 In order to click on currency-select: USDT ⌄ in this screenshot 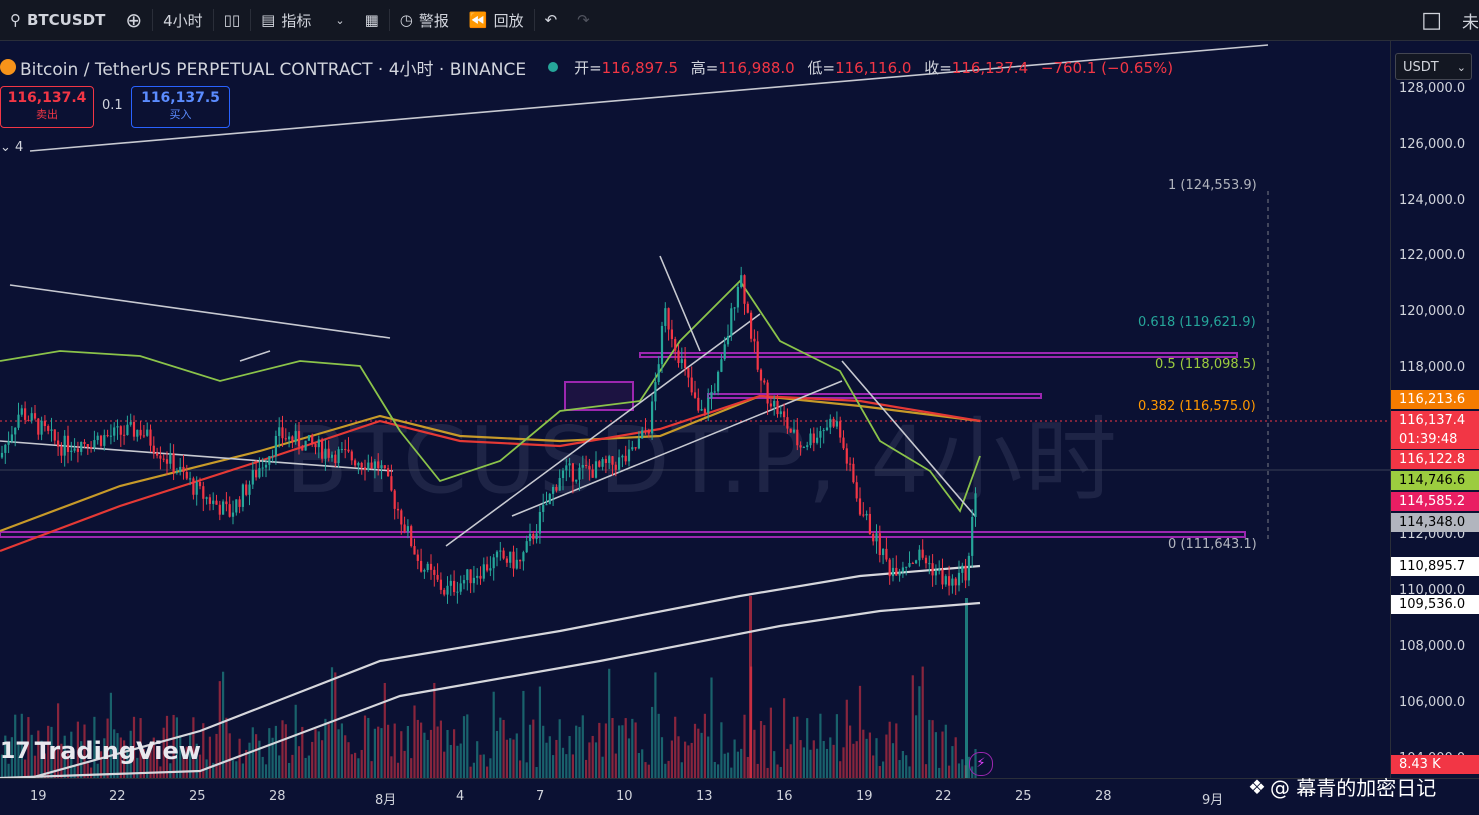, I will do `click(1433, 66)`.